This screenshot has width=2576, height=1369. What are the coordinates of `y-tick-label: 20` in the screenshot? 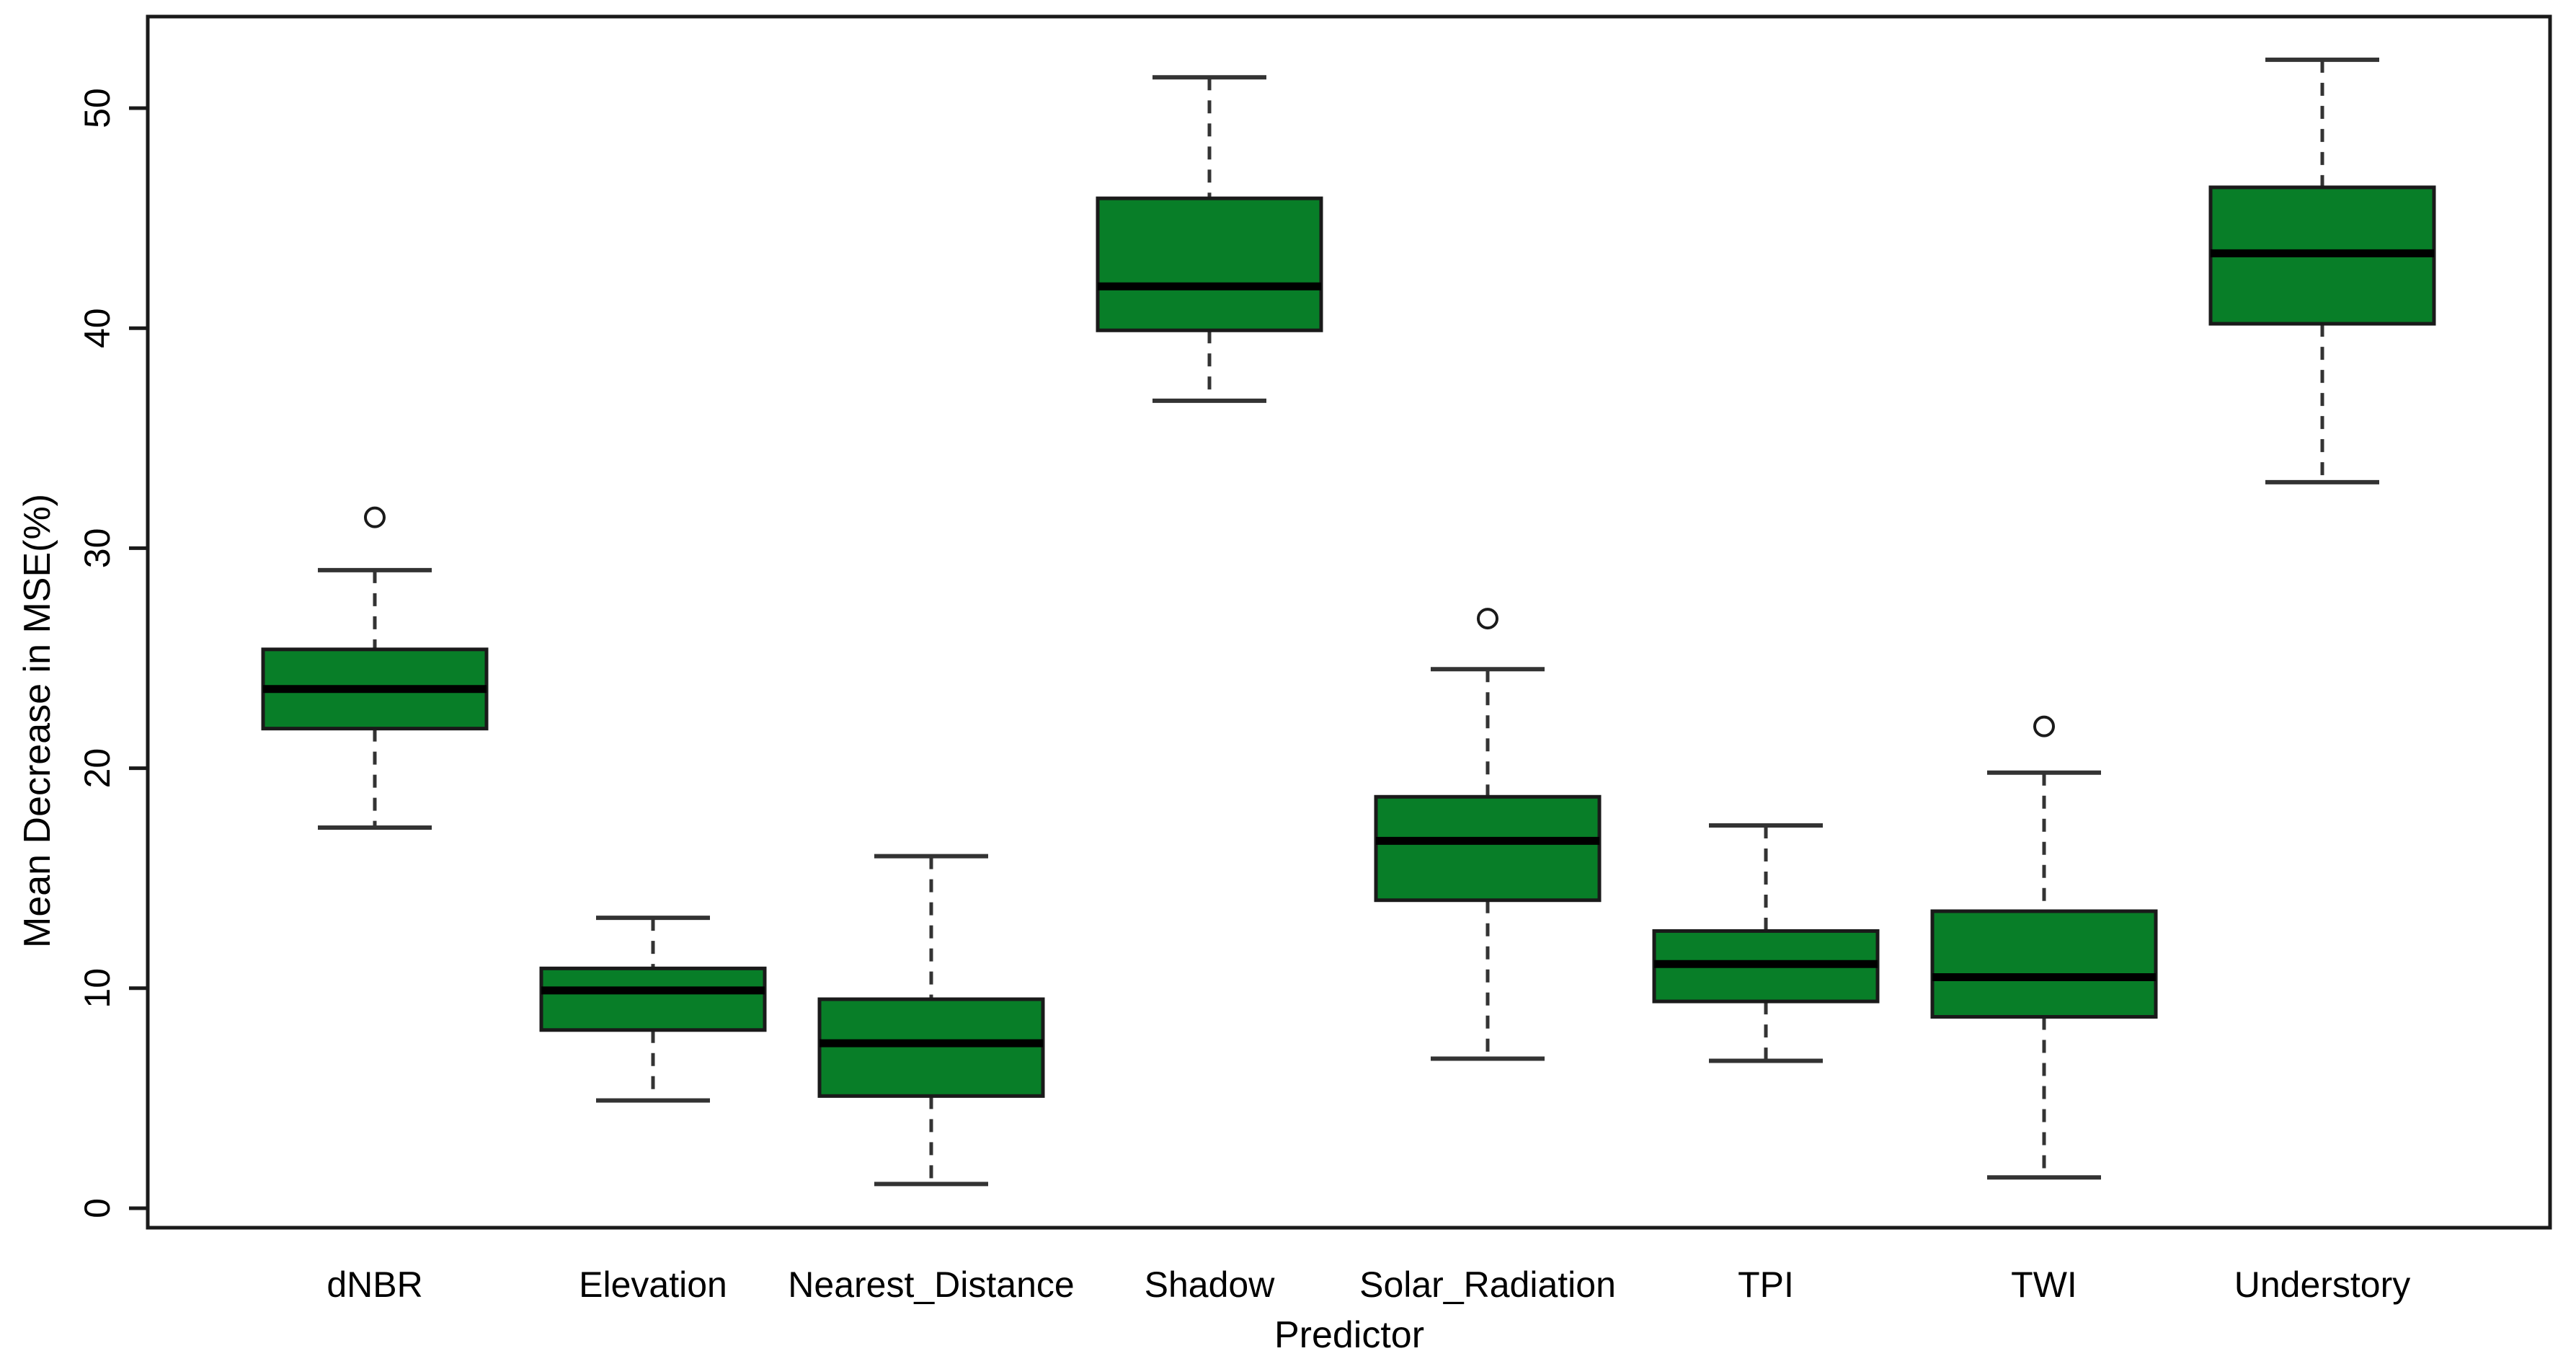 It's located at (97, 768).